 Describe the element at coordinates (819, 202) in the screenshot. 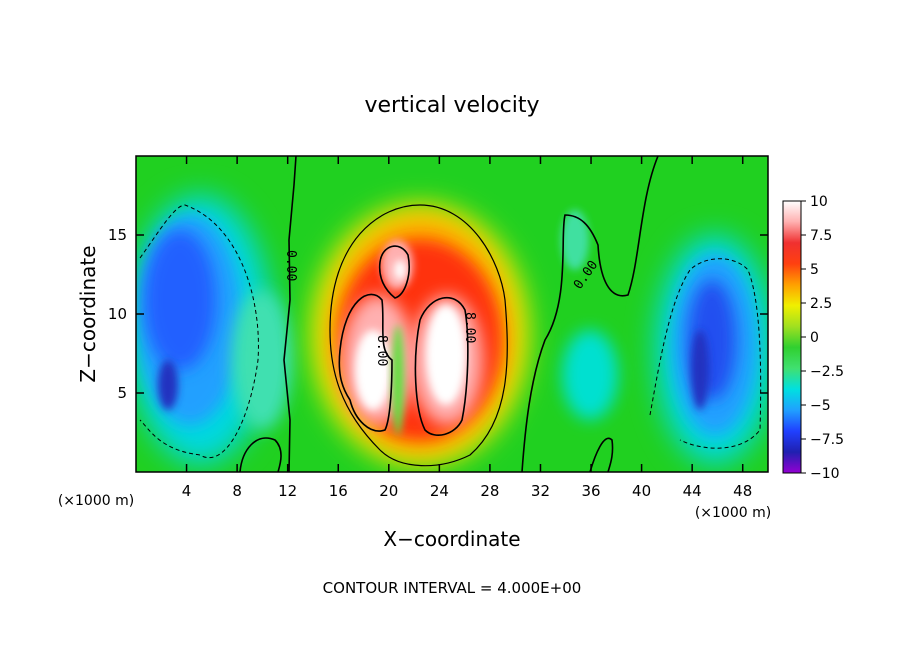

I see `colorbar-tick-label: 10` at that location.